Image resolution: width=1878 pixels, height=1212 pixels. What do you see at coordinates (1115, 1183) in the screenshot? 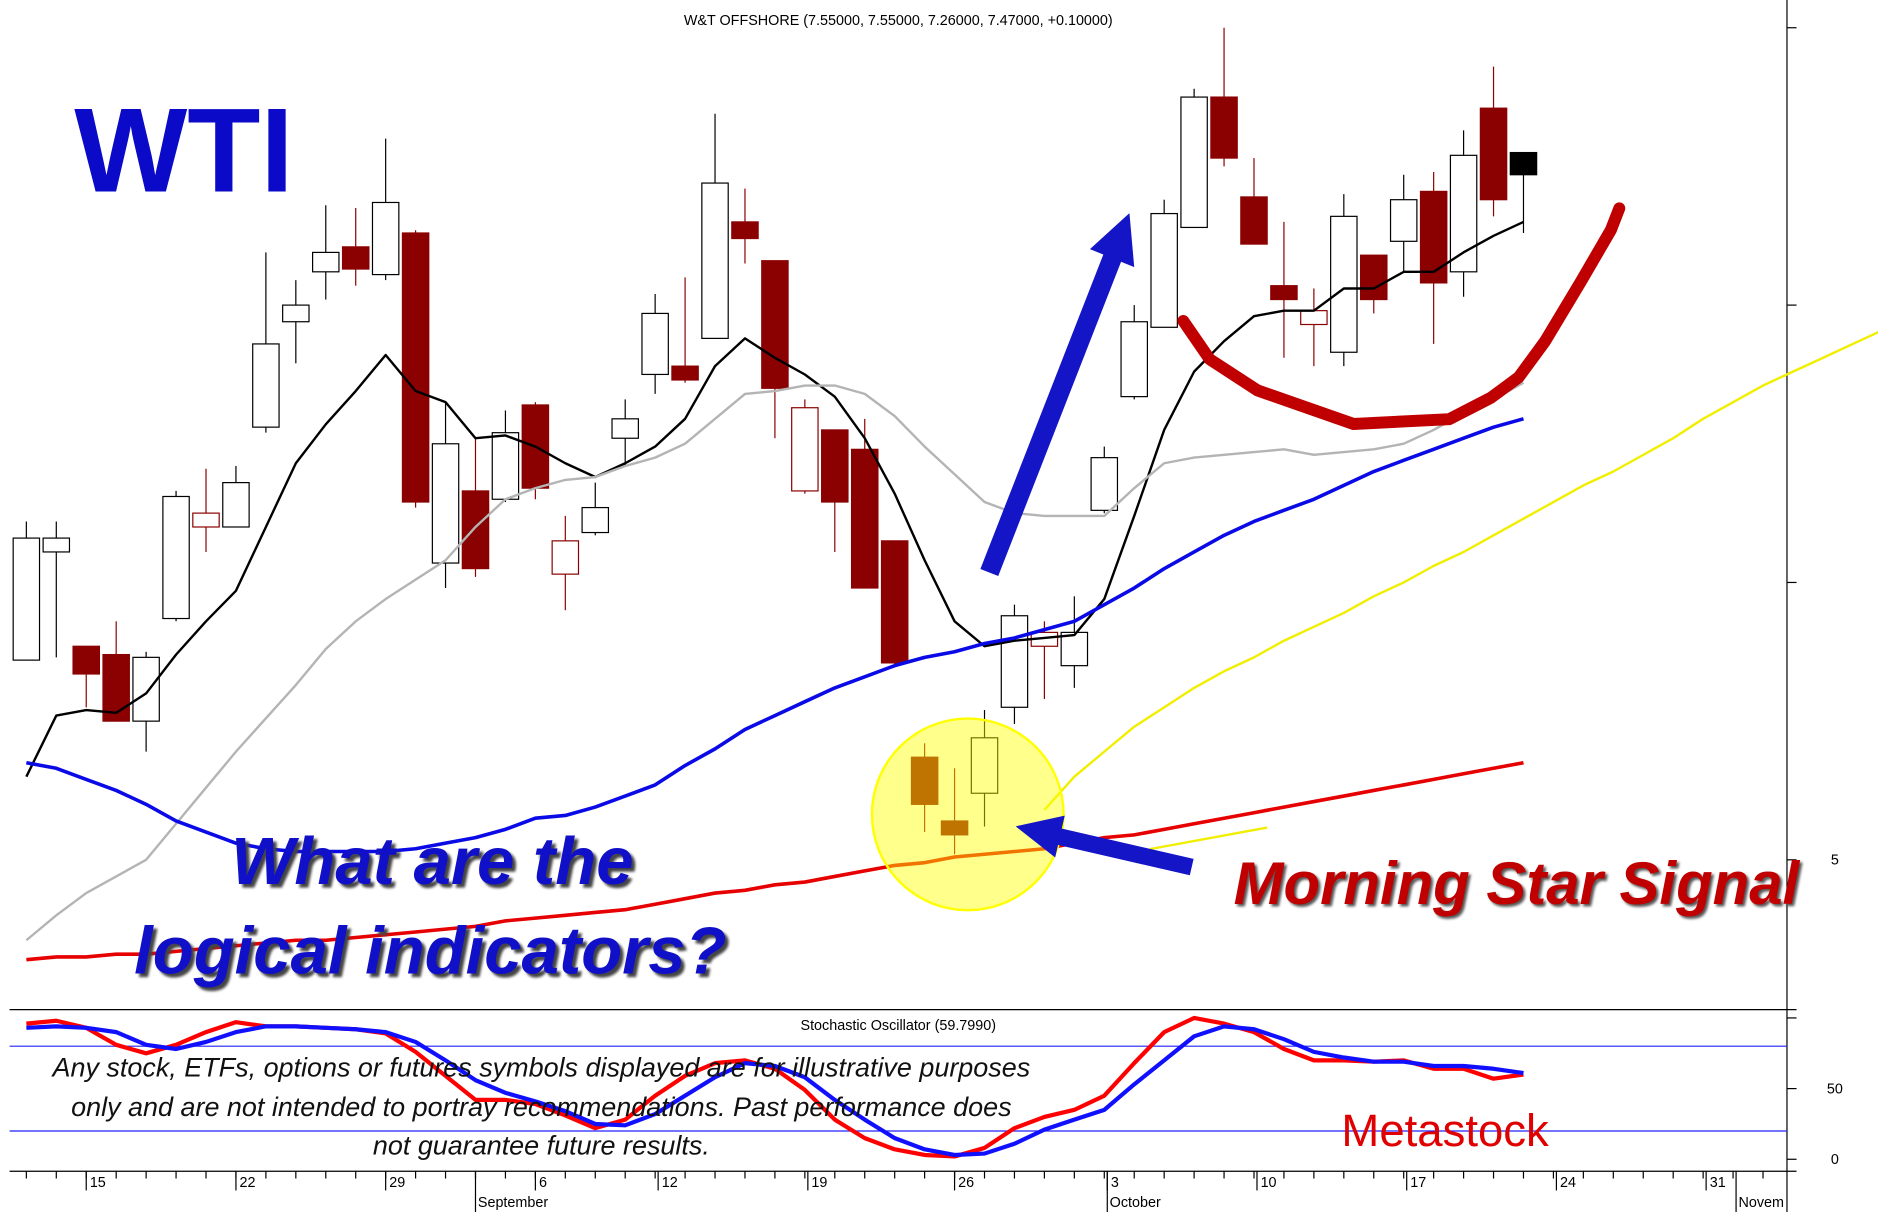
I see `x-tick-label: 3` at bounding box center [1115, 1183].